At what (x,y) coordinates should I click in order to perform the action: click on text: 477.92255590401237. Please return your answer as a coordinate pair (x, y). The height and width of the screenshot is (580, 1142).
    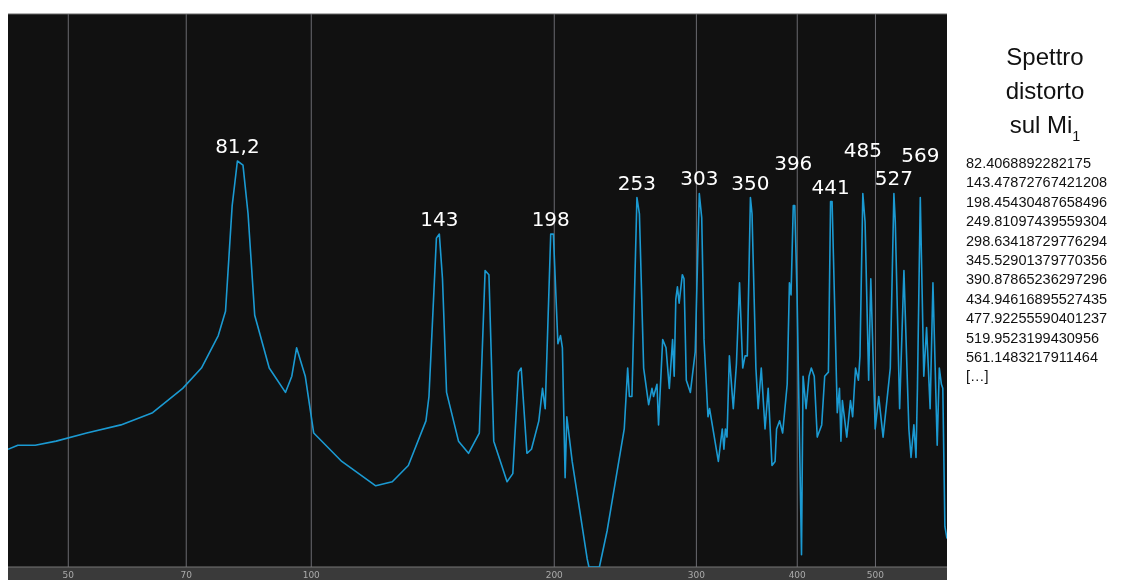
    Looking at the image, I should click on (1037, 318).